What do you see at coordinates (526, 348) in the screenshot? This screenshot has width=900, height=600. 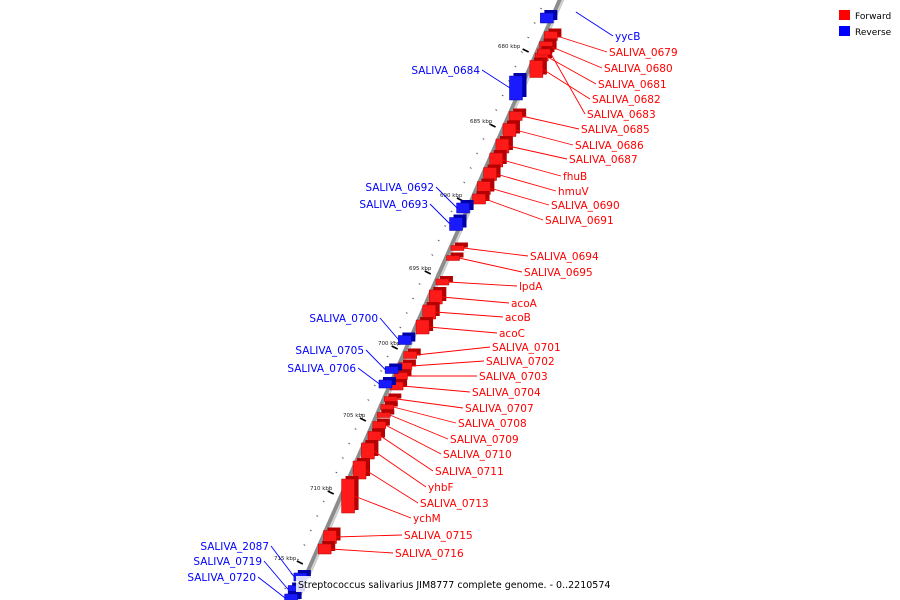 I see `feature-label-saliva-0701: SALIVA_0701` at bounding box center [526, 348].